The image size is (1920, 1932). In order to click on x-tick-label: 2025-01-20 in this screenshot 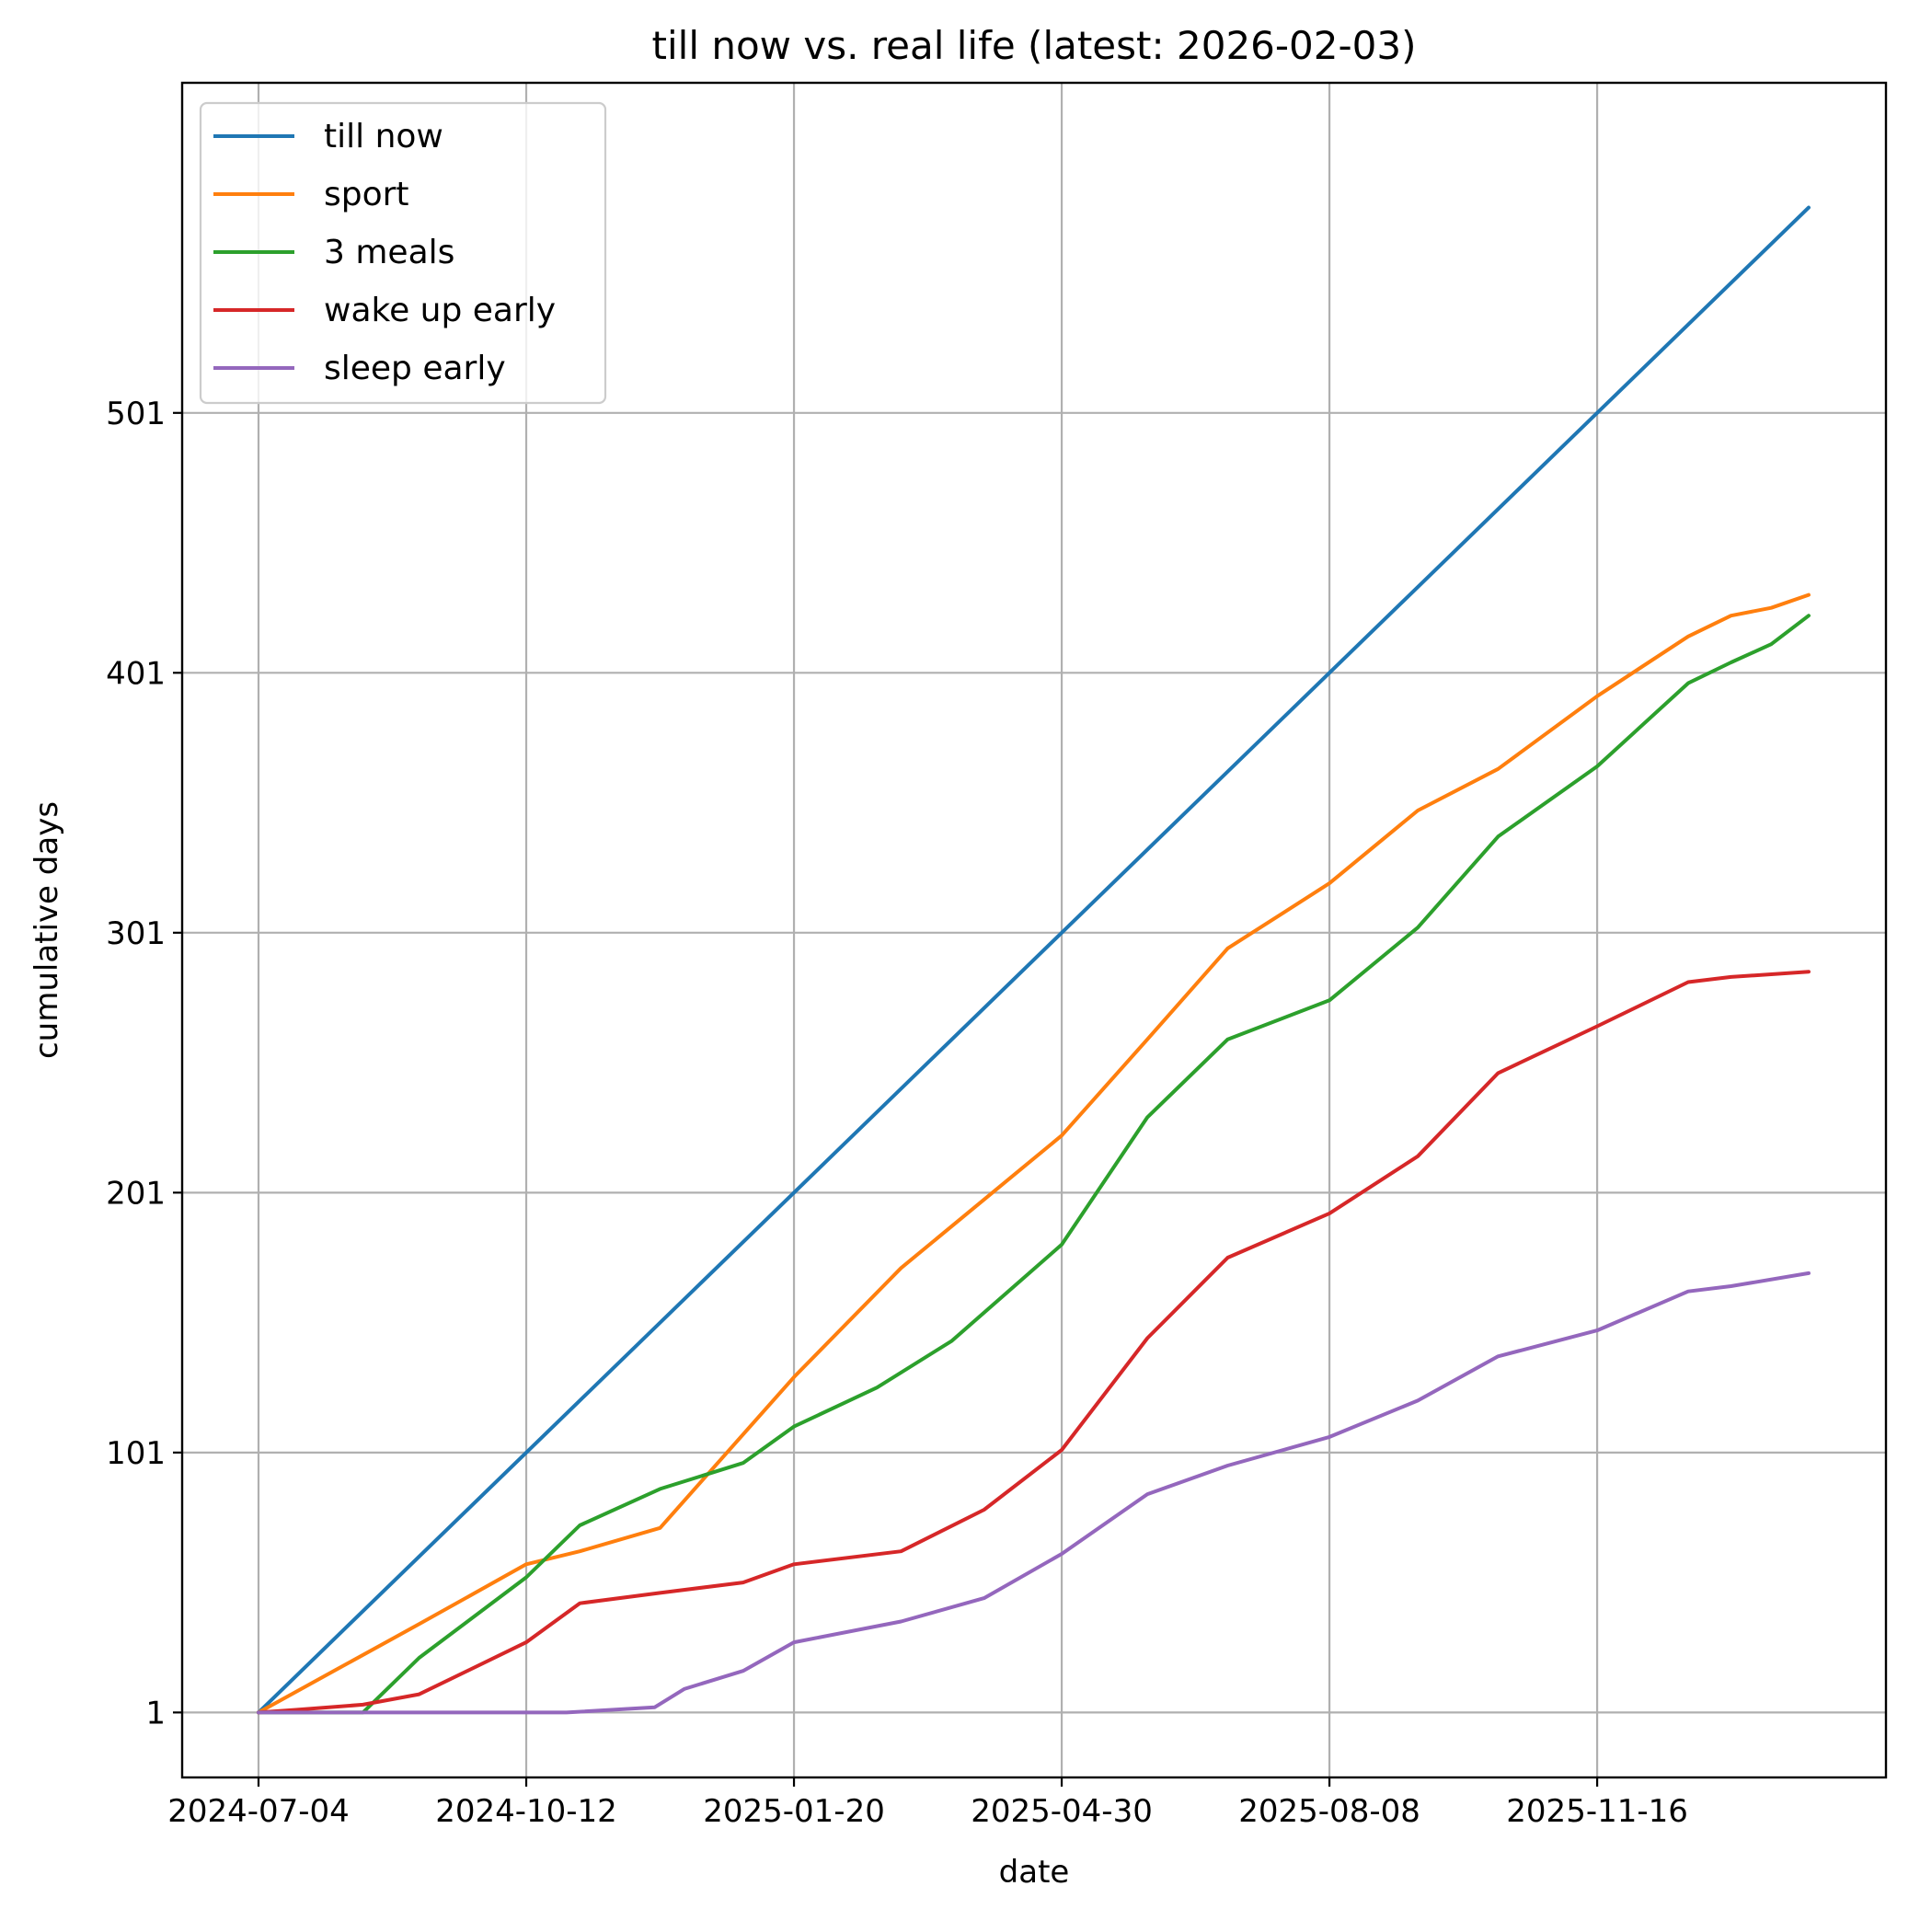, I will do `click(794, 1811)`.